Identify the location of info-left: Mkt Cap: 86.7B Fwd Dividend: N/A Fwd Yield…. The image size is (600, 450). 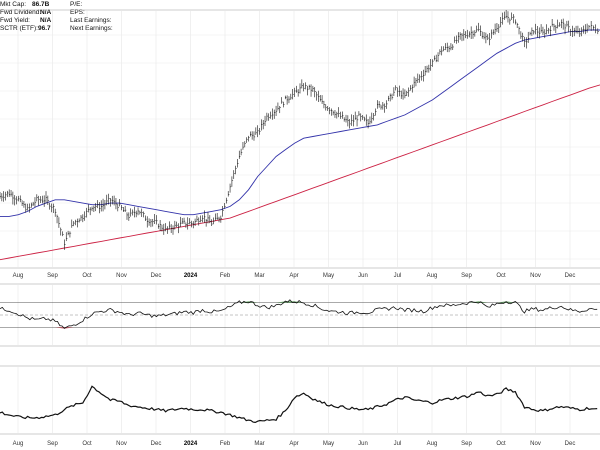
(25, 17).